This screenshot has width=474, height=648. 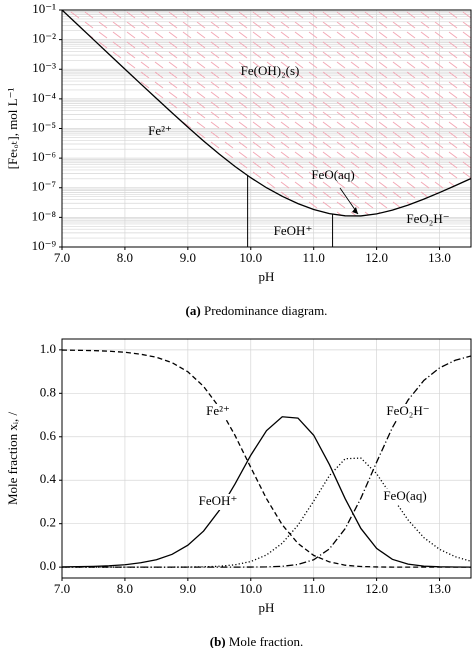 What do you see at coordinates (270, 70) in the screenshot?
I see `region-label: Fe(OH)₂(s)` at bounding box center [270, 70].